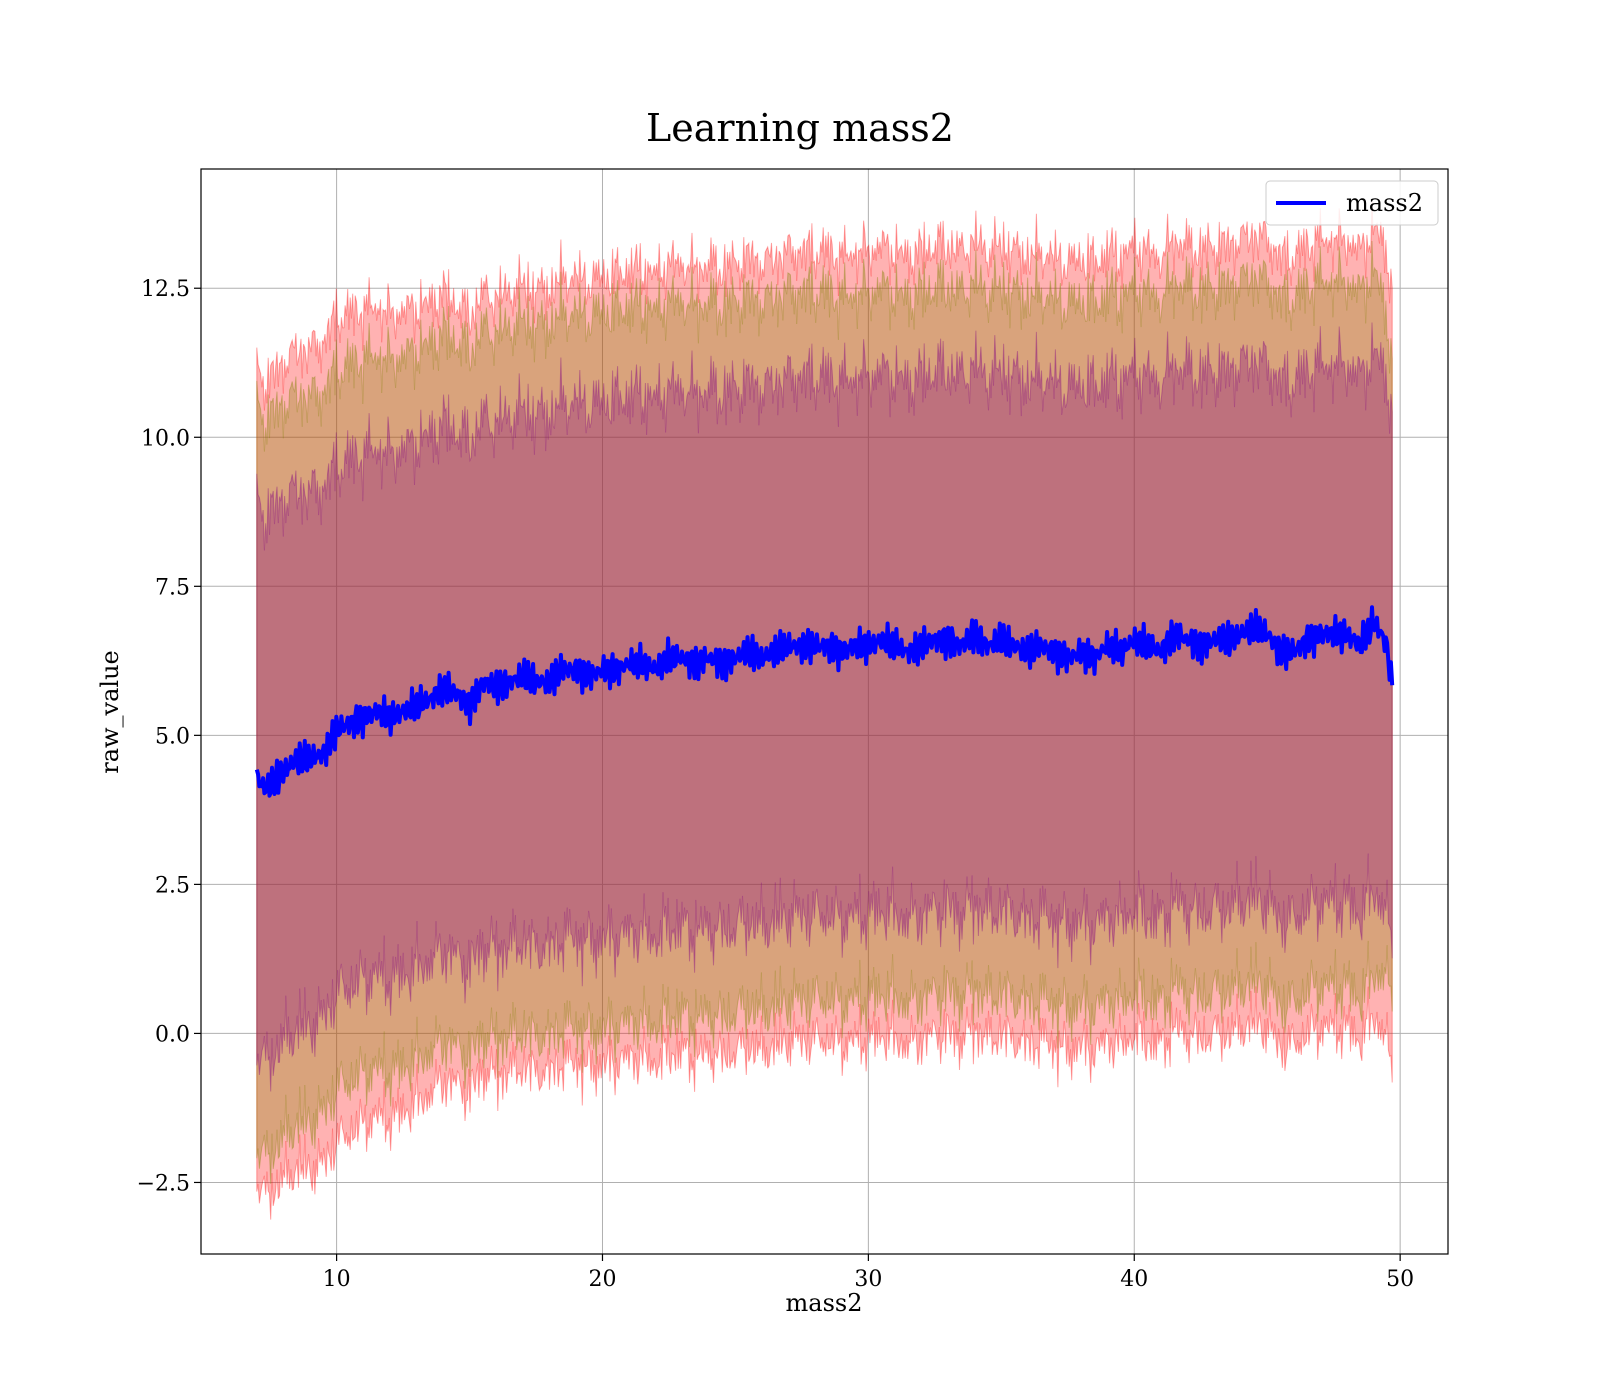 This screenshot has width=1600, height=1400. Describe the element at coordinates (800, 128) in the screenshot. I see `chart-title: Learning mass2` at that location.